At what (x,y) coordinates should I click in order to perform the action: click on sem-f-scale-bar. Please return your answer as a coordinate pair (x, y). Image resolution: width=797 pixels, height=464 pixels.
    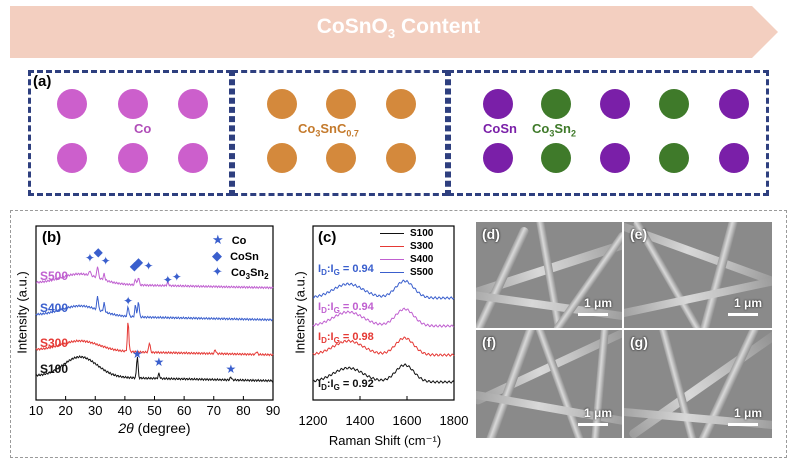
    Looking at the image, I should click on (593, 424).